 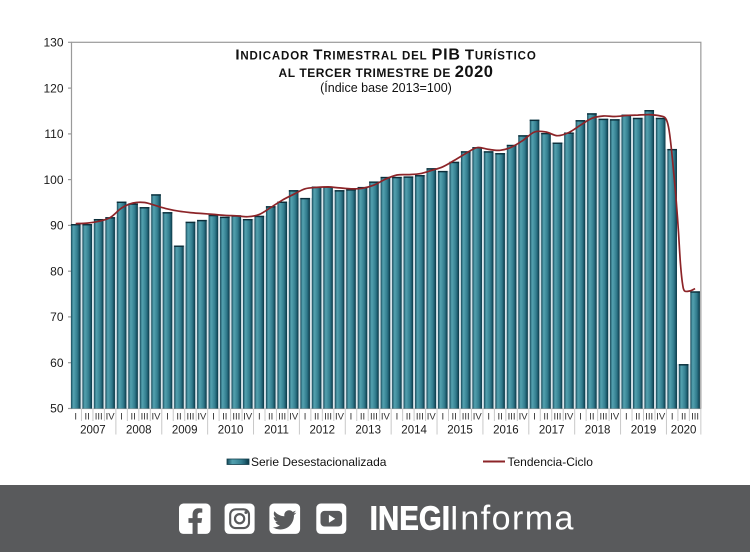 I want to click on svg-text: 70, so click(x=57, y=317).